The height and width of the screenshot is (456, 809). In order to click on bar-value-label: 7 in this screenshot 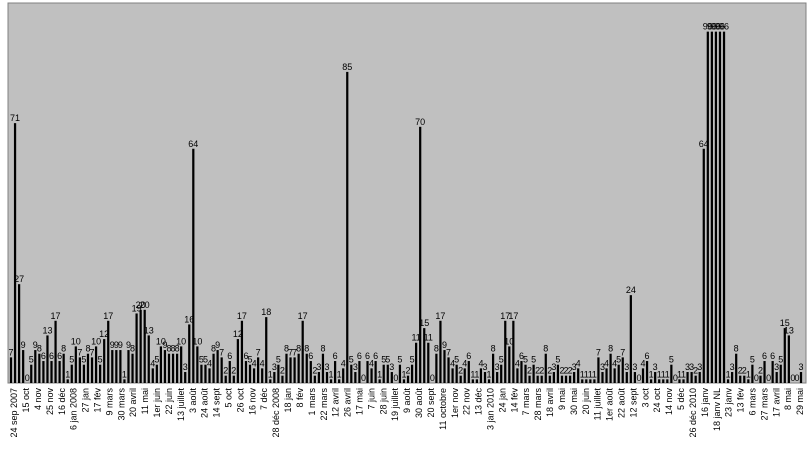, I will do `click(10, 352)`.